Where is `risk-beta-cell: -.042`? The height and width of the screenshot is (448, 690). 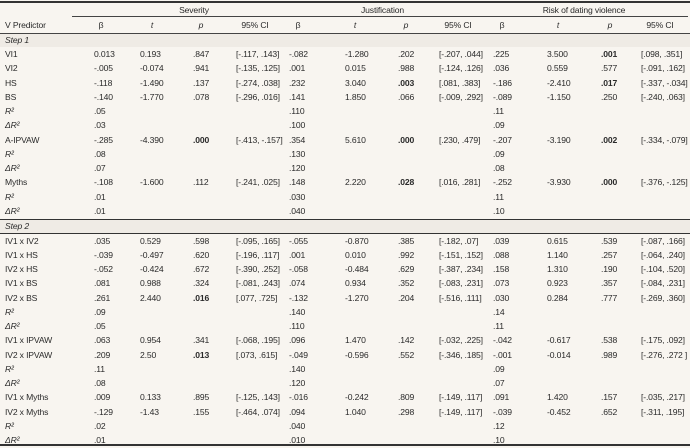
risk-beta-cell: -.042 is located at coordinates (502, 340).